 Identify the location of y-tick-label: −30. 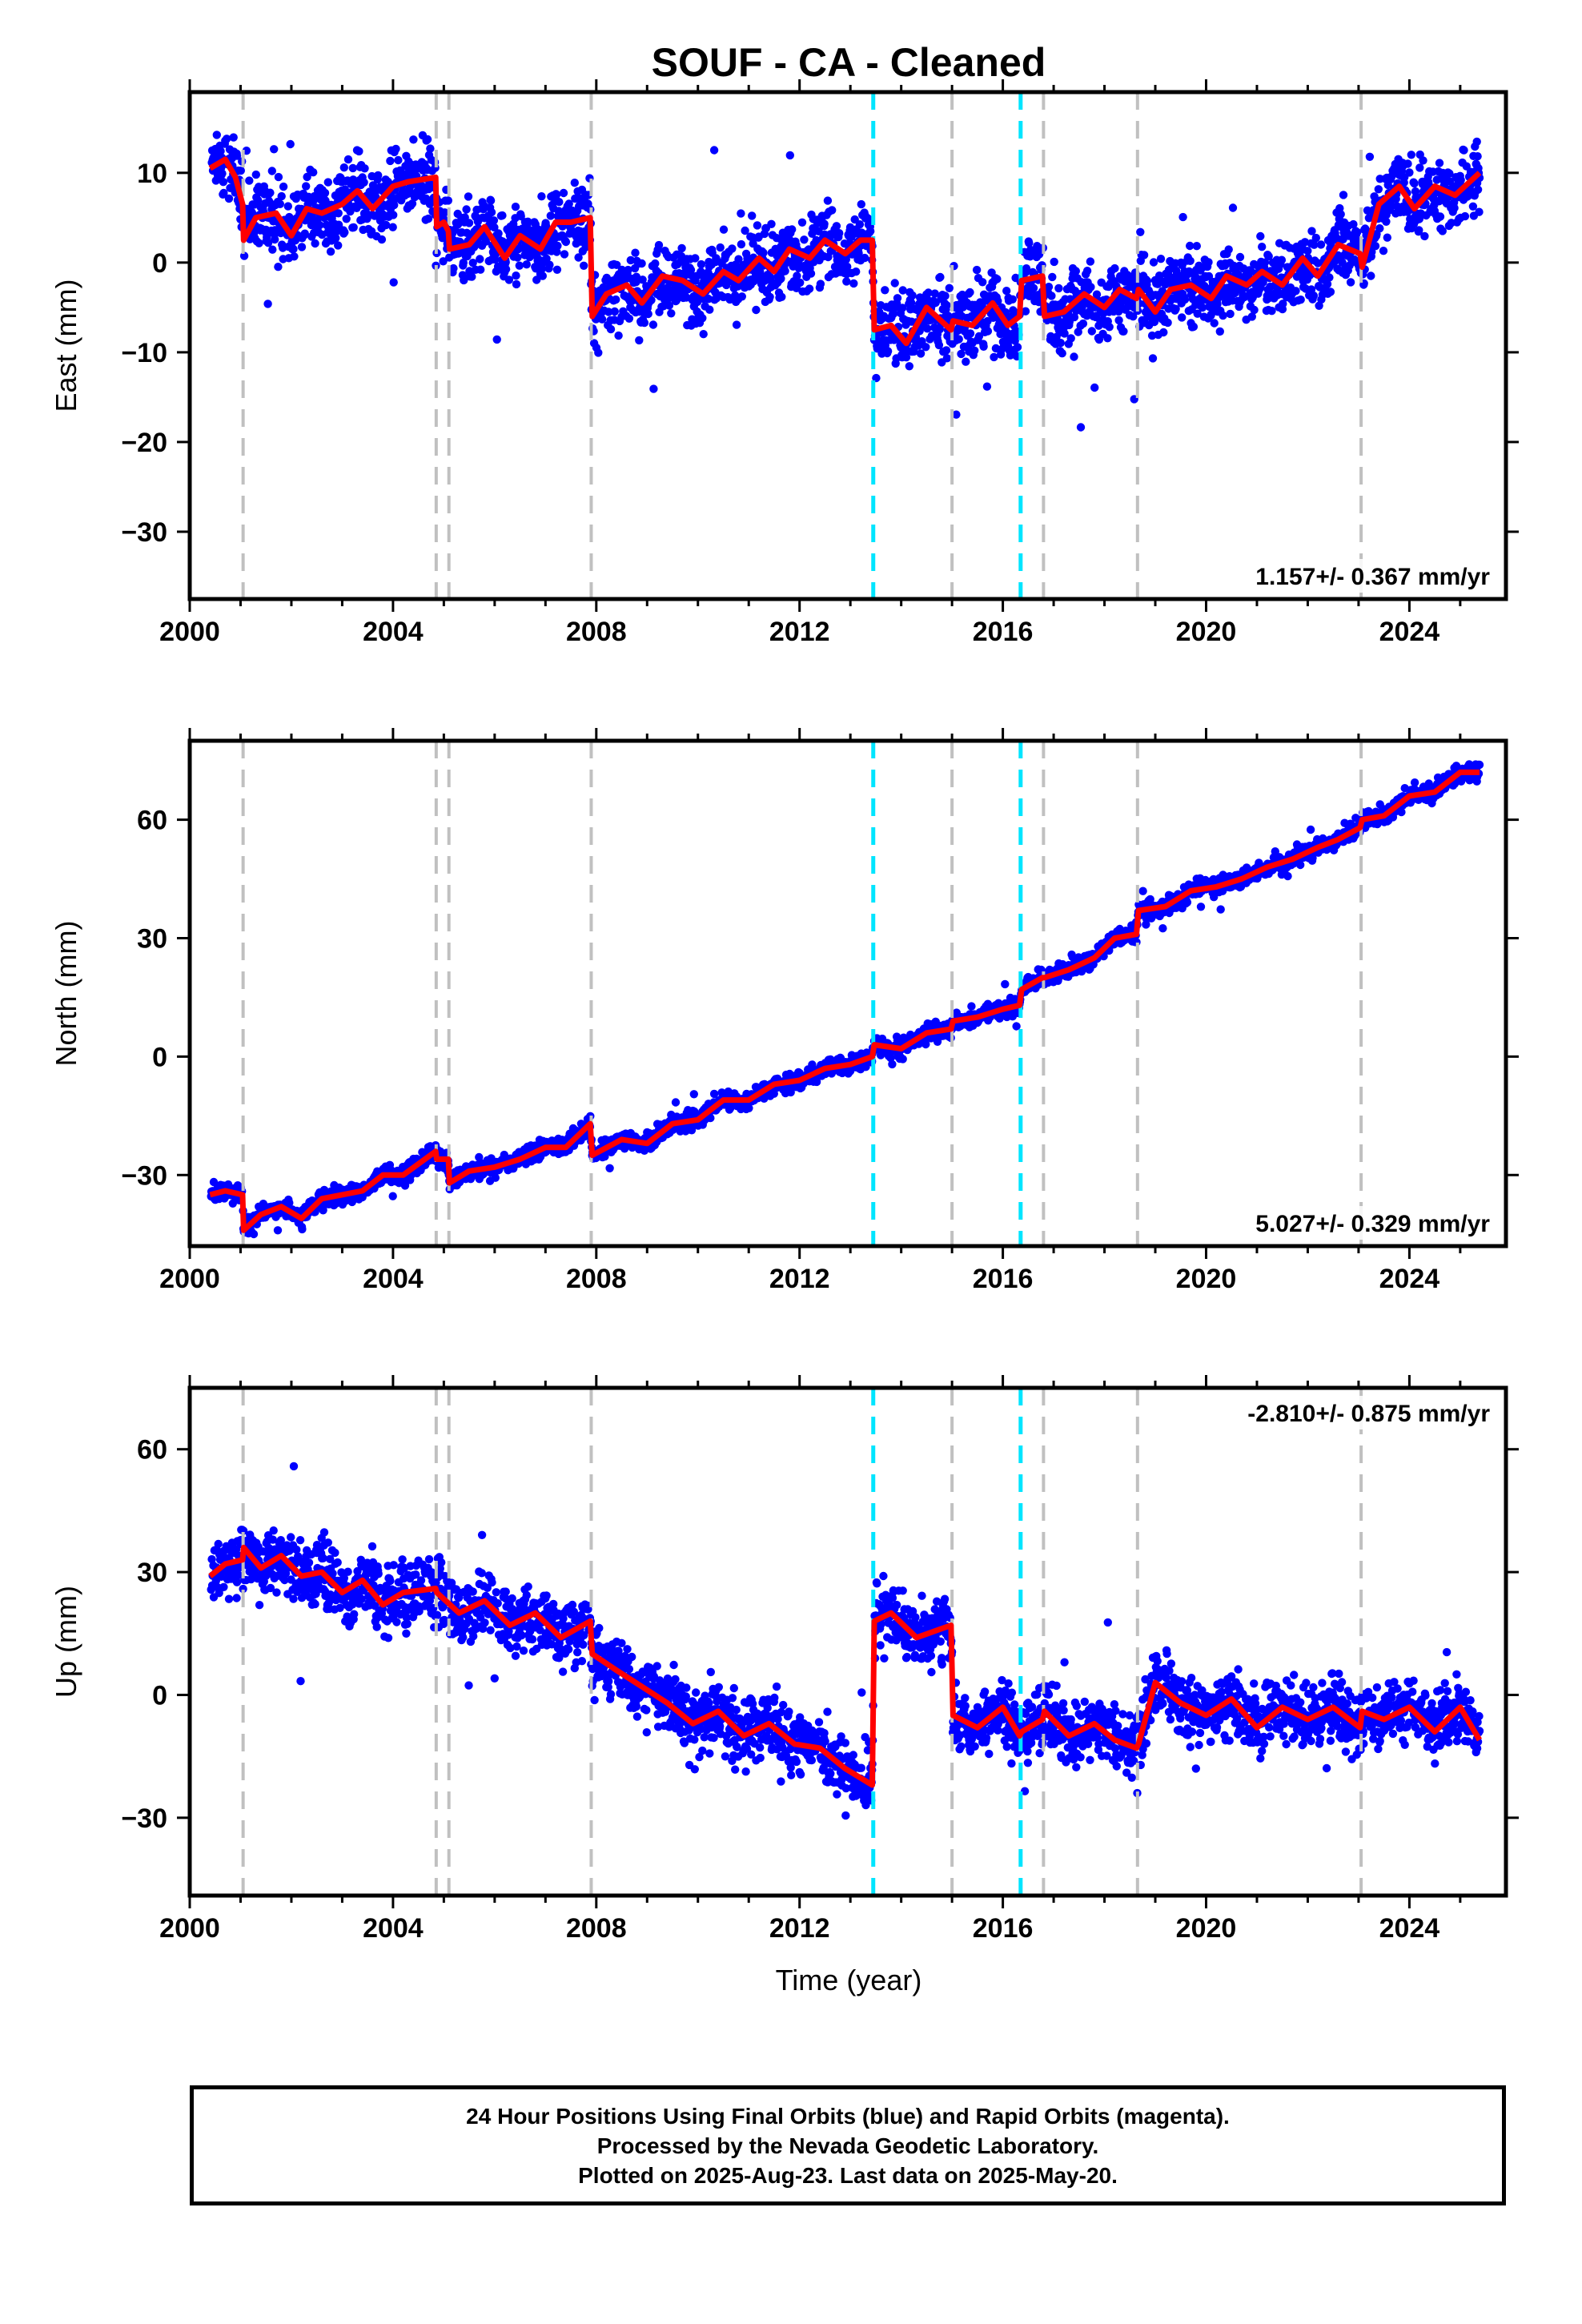
(144, 532).